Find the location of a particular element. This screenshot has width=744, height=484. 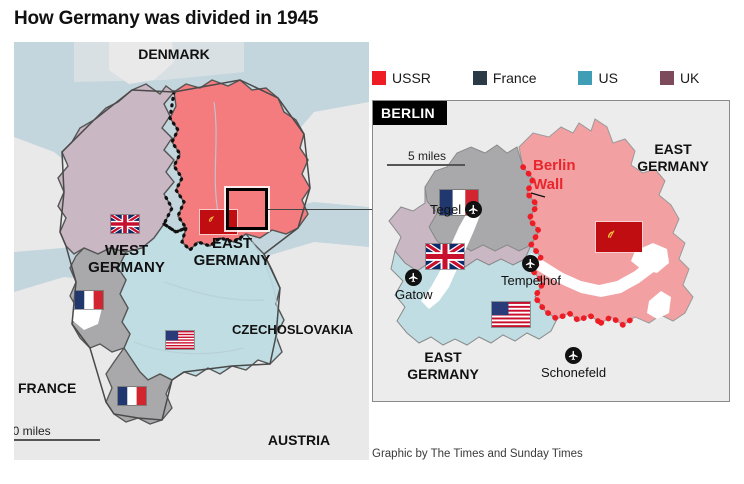

us-flag is located at coordinates (180, 340).